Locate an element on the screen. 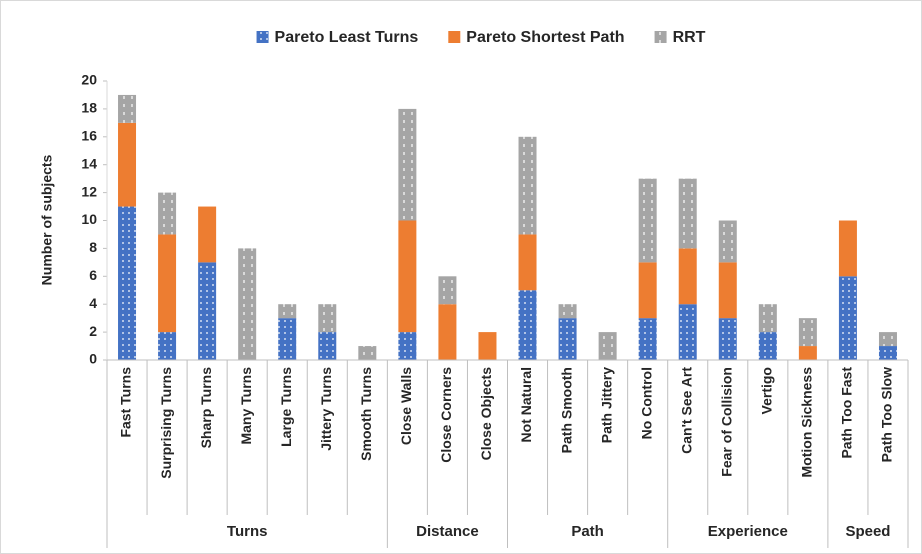  y-tick-label: 2 is located at coordinates (93, 331).